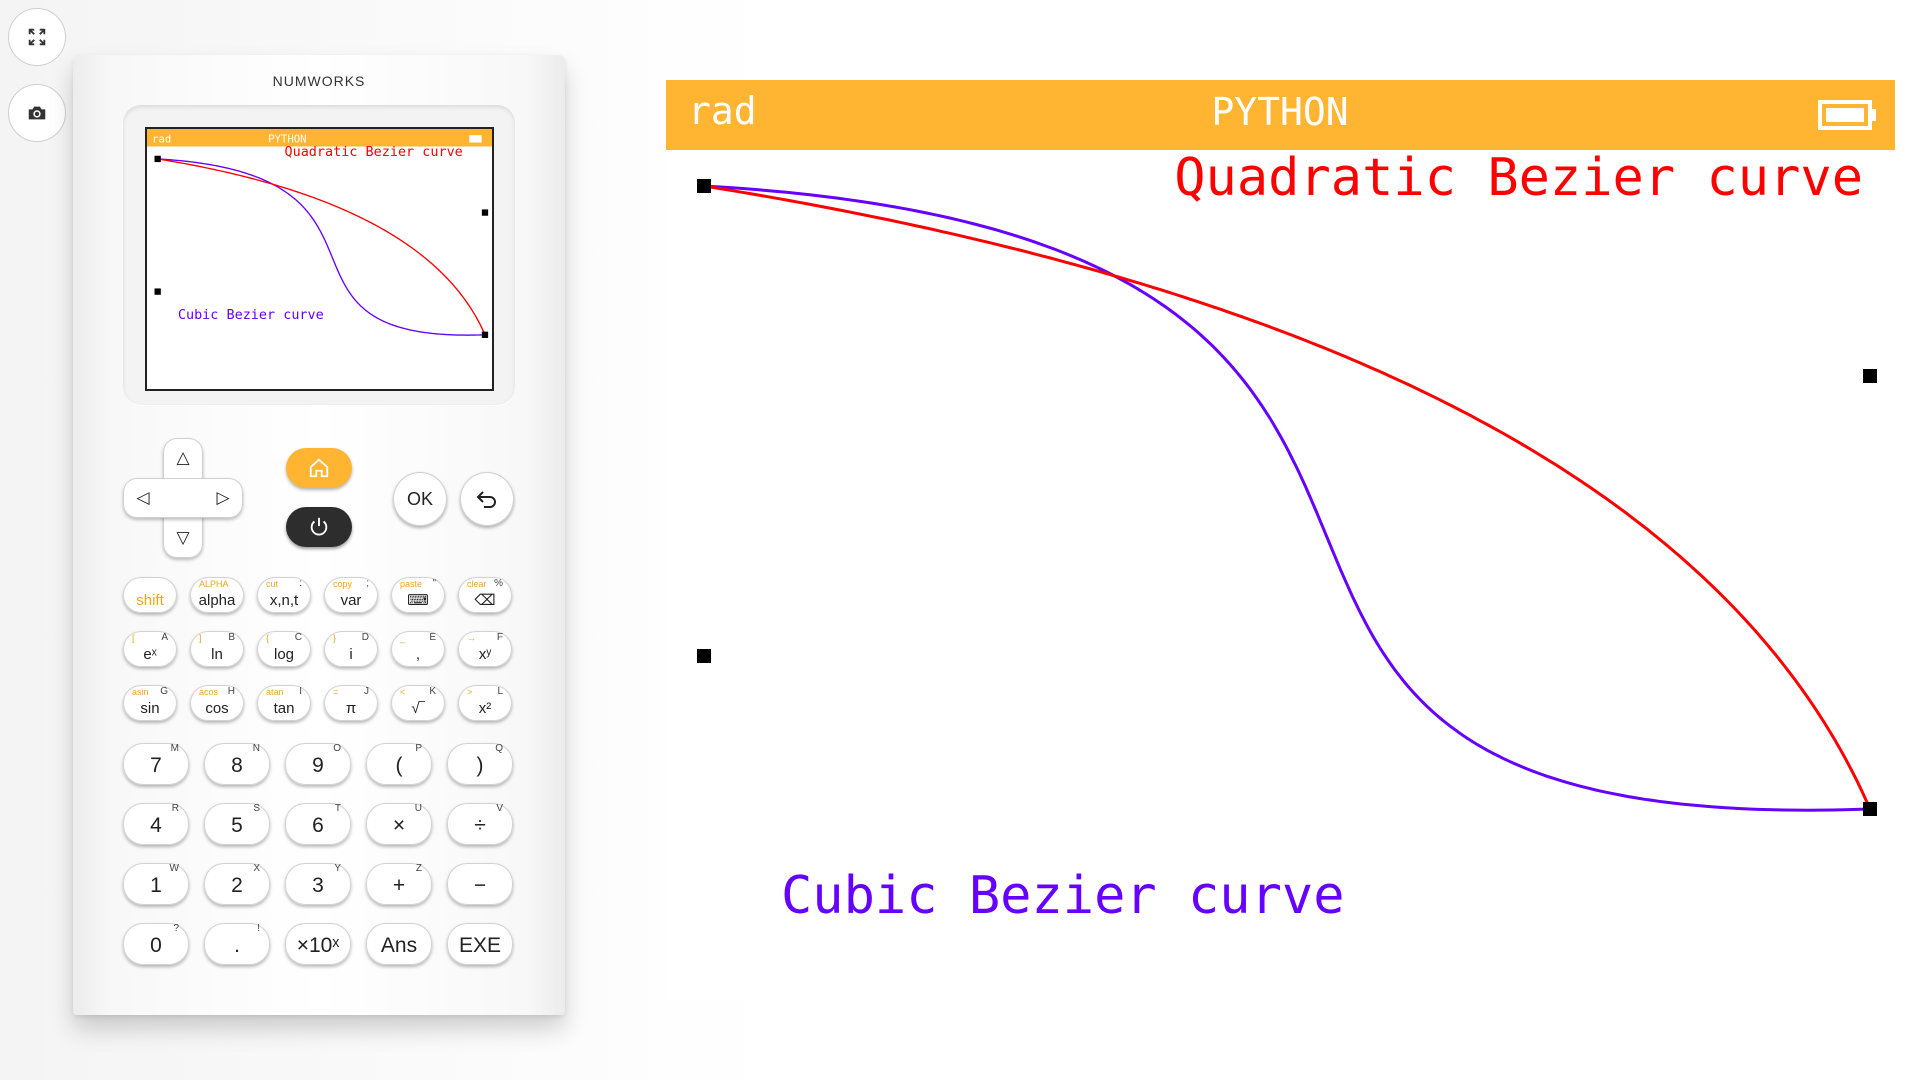 This screenshot has height=1080, width=1920. Describe the element at coordinates (318, 765) in the screenshot. I see `key-label: 9` at that location.